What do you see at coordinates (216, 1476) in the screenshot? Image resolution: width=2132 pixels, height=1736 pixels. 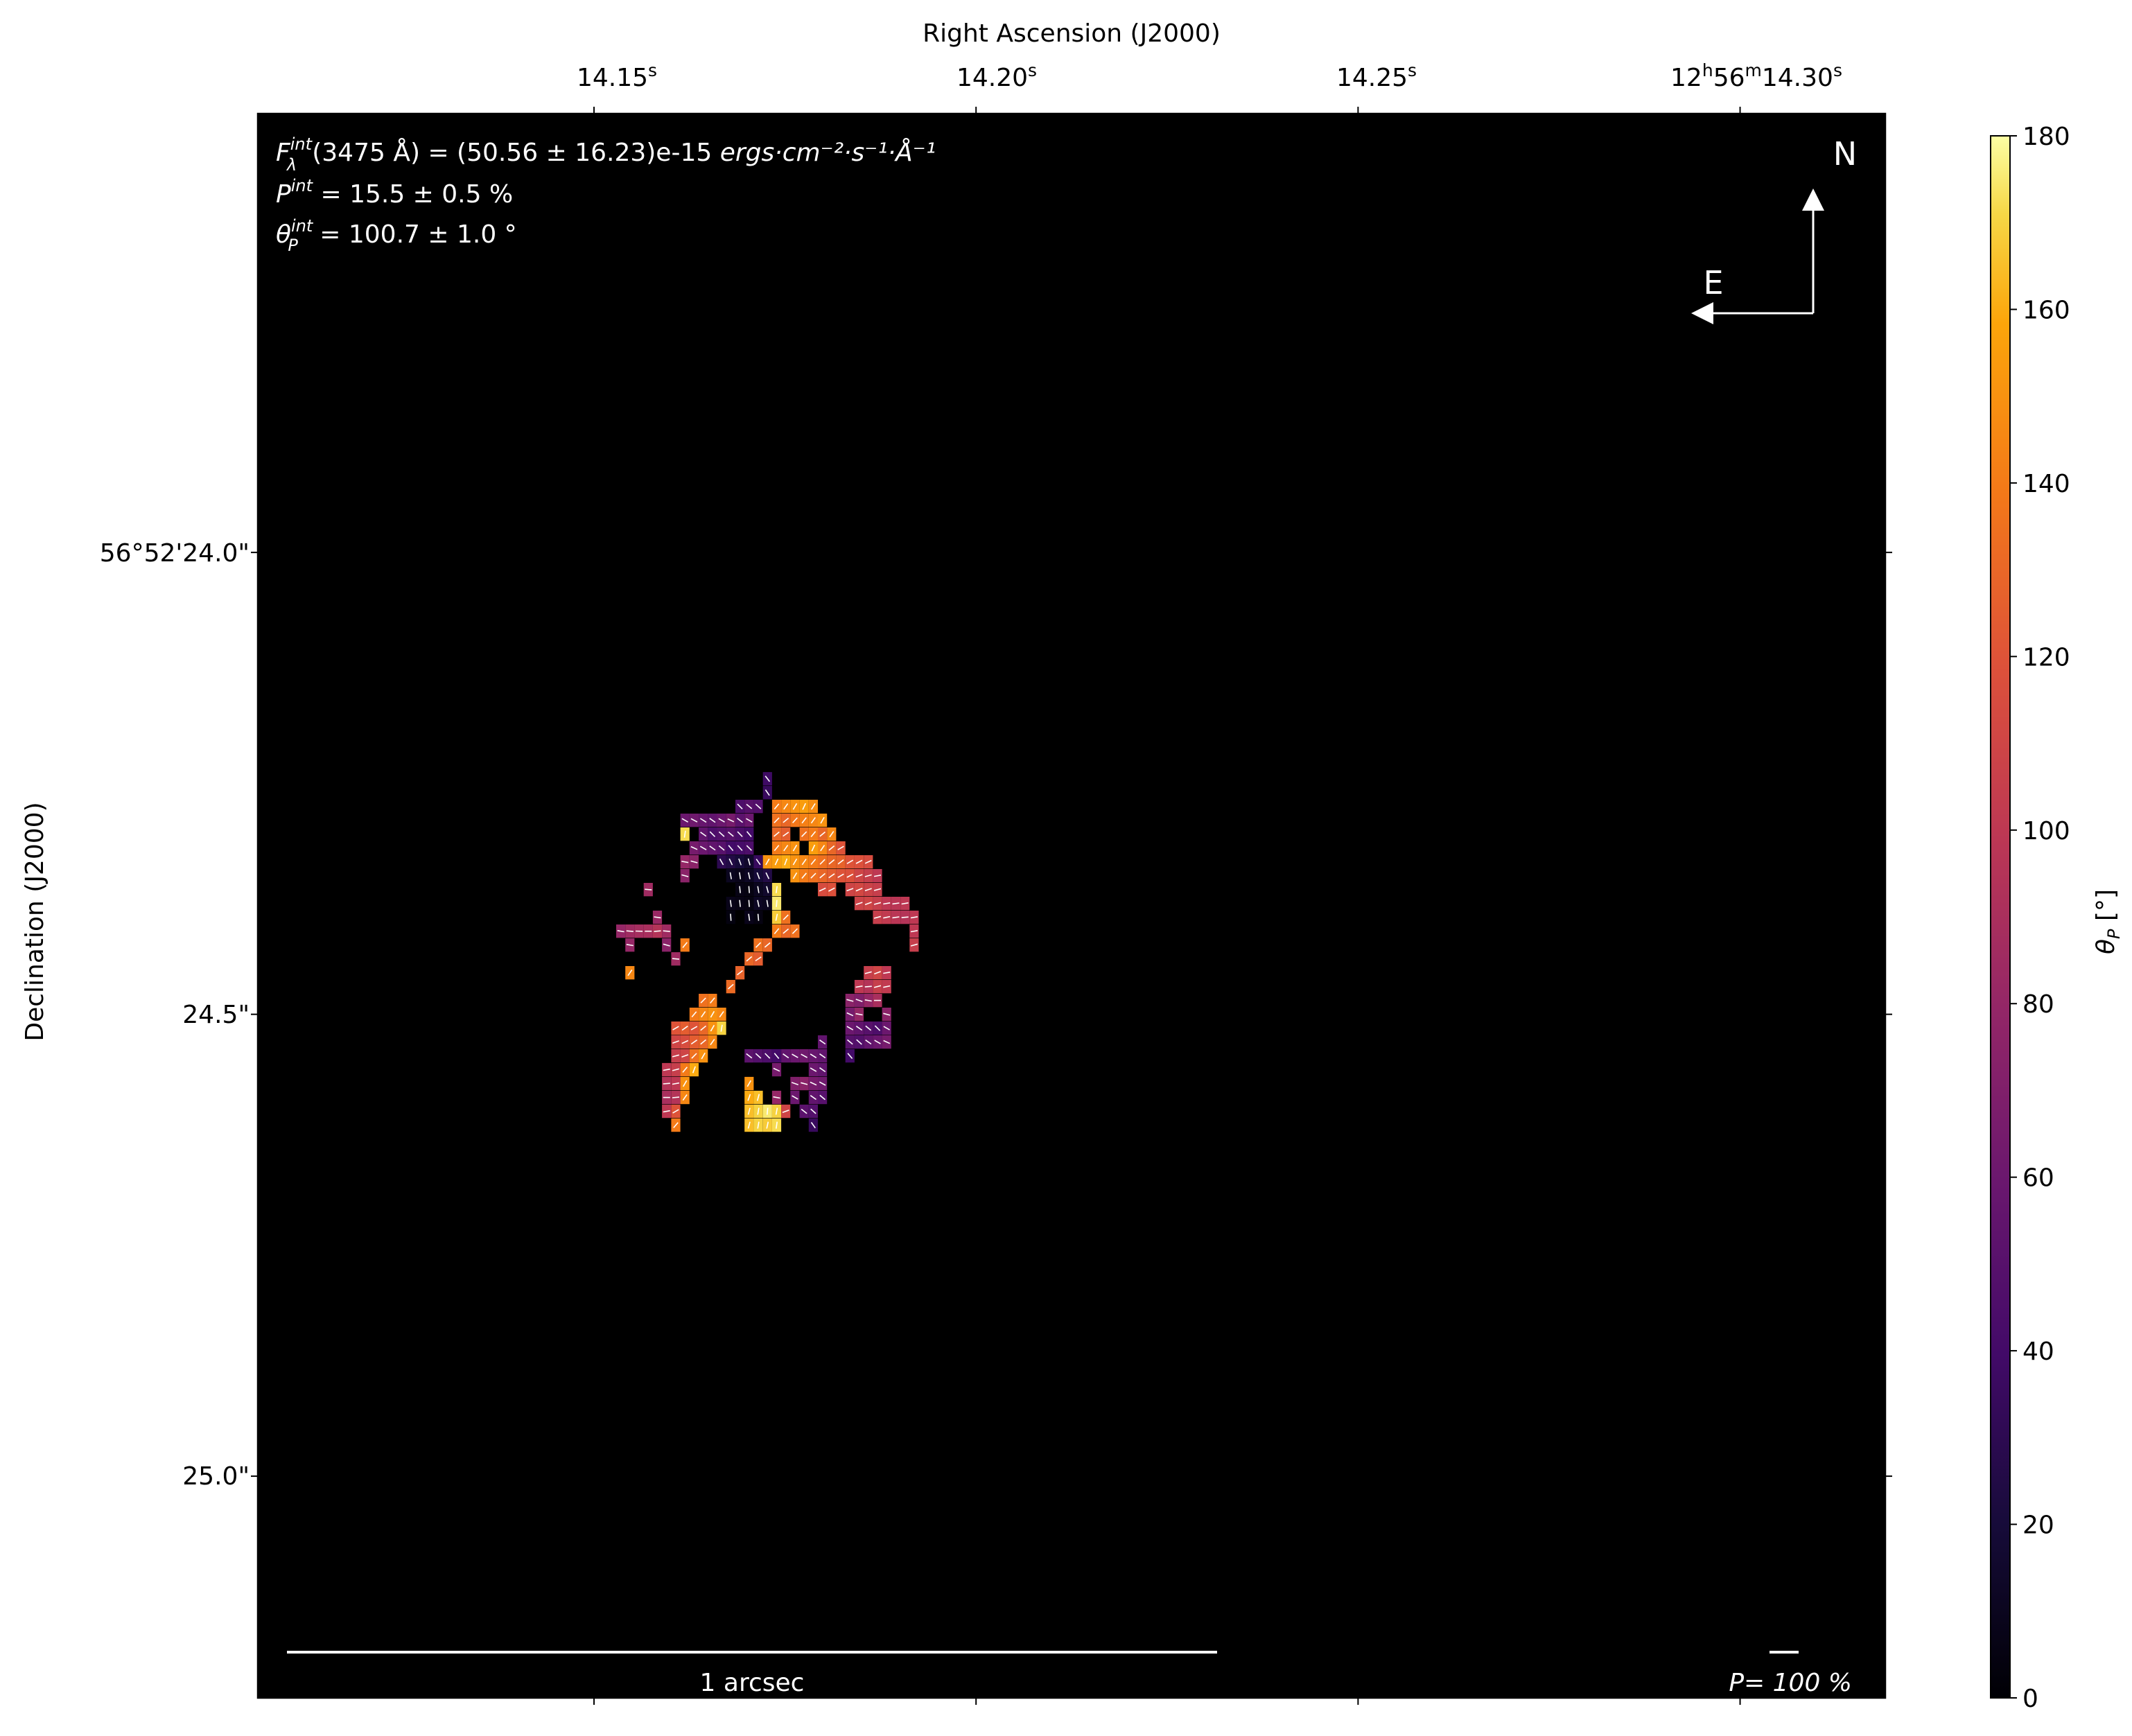 I see `dec-tick-label-3: 25.0"` at bounding box center [216, 1476].